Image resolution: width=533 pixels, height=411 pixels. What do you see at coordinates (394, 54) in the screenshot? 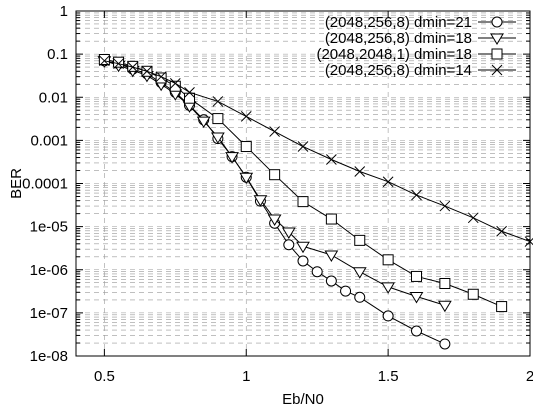
I see `legend-label: (2048,2048,1) dmin=18` at bounding box center [394, 54].